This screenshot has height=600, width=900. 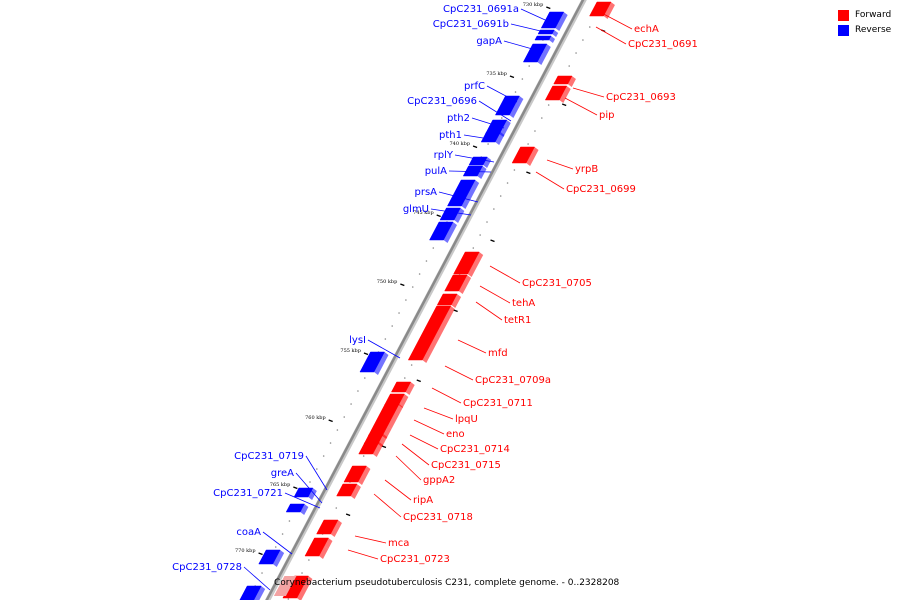 What do you see at coordinates (269, 456) in the screenshot?
I see `gene-label-reverse: CpC231_0719` at bounding box center [269, 456].